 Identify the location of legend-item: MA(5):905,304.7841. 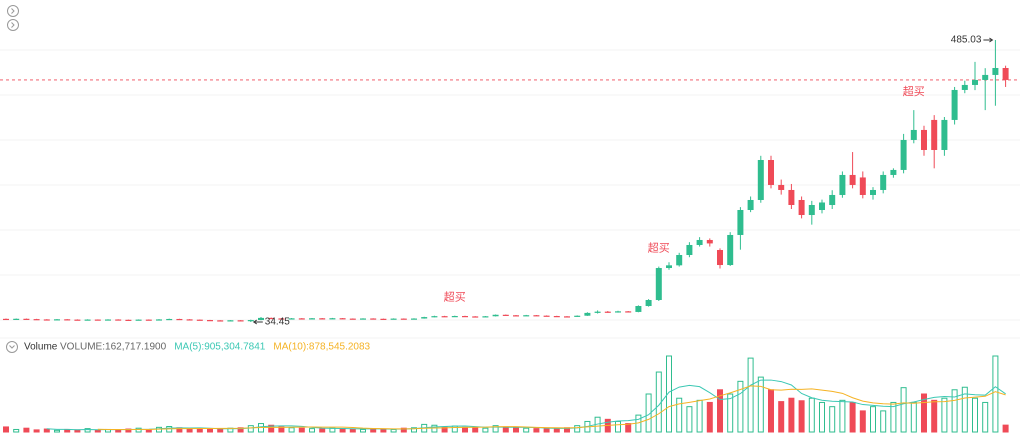
(220, 347).